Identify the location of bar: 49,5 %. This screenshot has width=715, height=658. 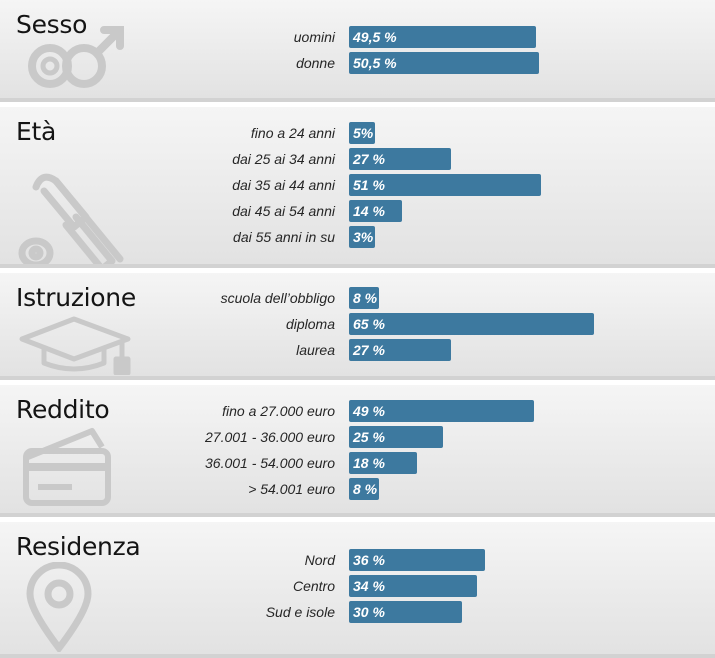
(442, 37).